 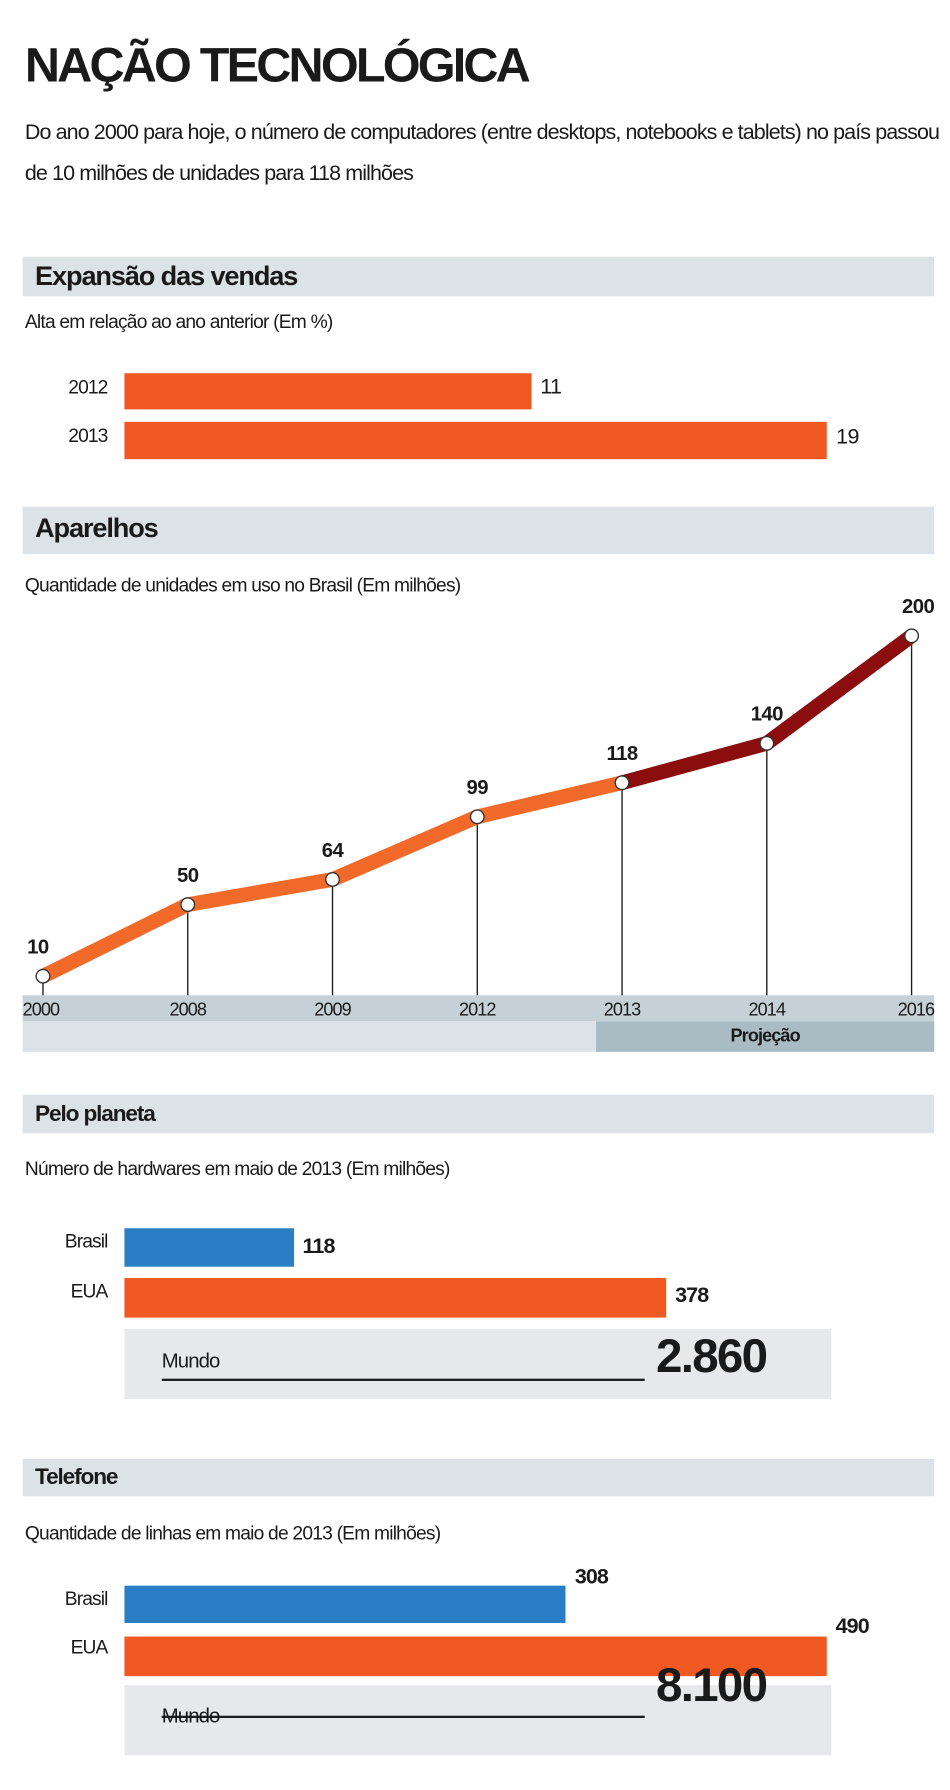 What do you see at coordinates (89, 1291) in the screenshot?
I see `bar-label-eua: EUA` at bounding box center [89, 1291].